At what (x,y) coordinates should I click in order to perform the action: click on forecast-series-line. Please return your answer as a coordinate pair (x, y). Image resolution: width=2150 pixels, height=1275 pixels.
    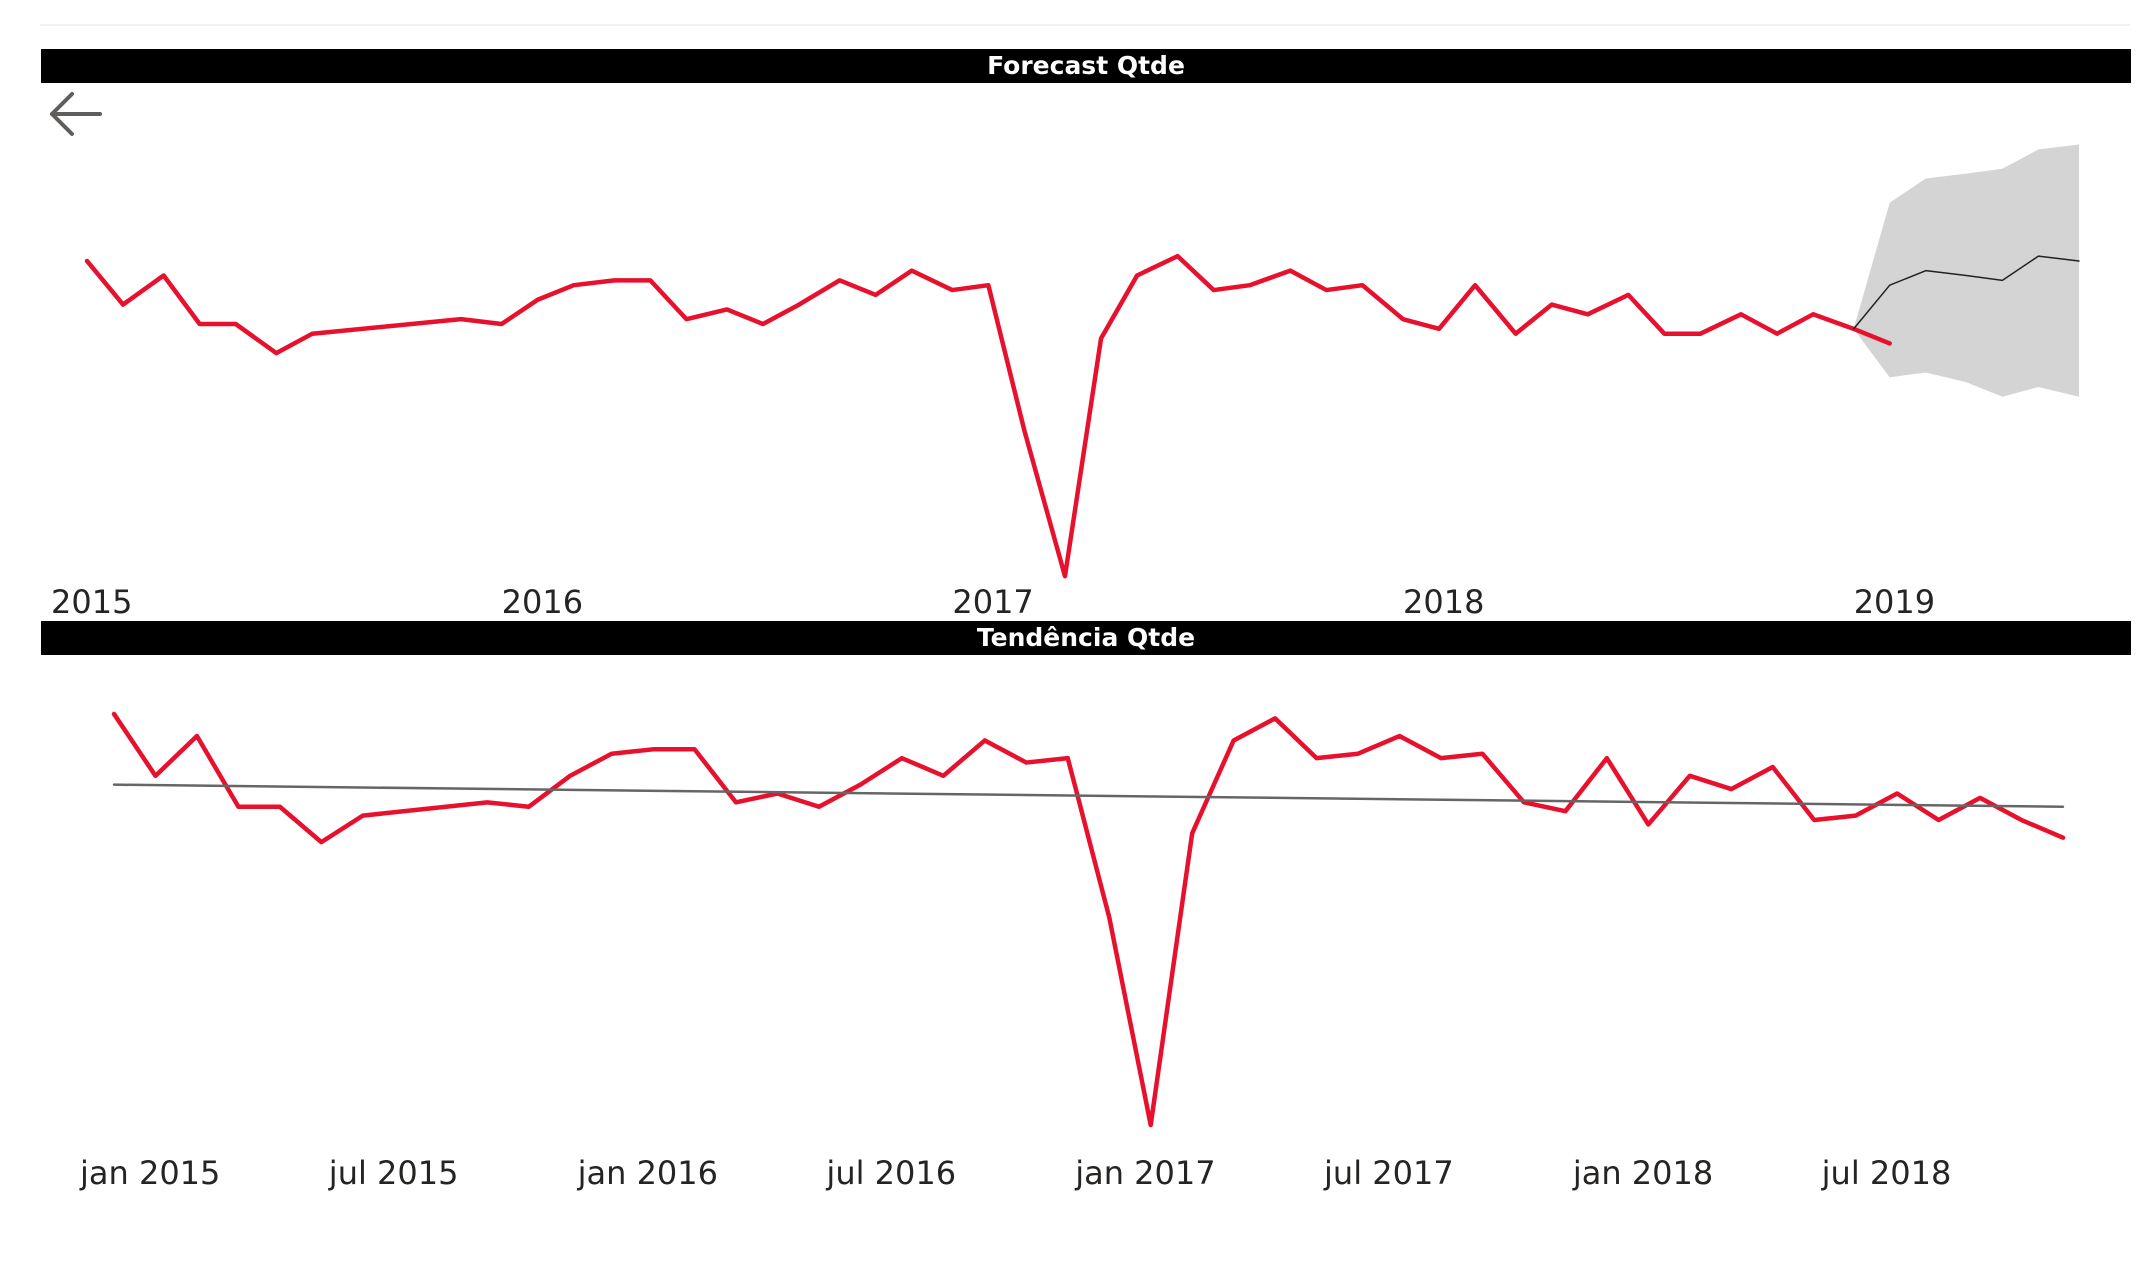
    Looking at the image, I should click on (1966, 292).